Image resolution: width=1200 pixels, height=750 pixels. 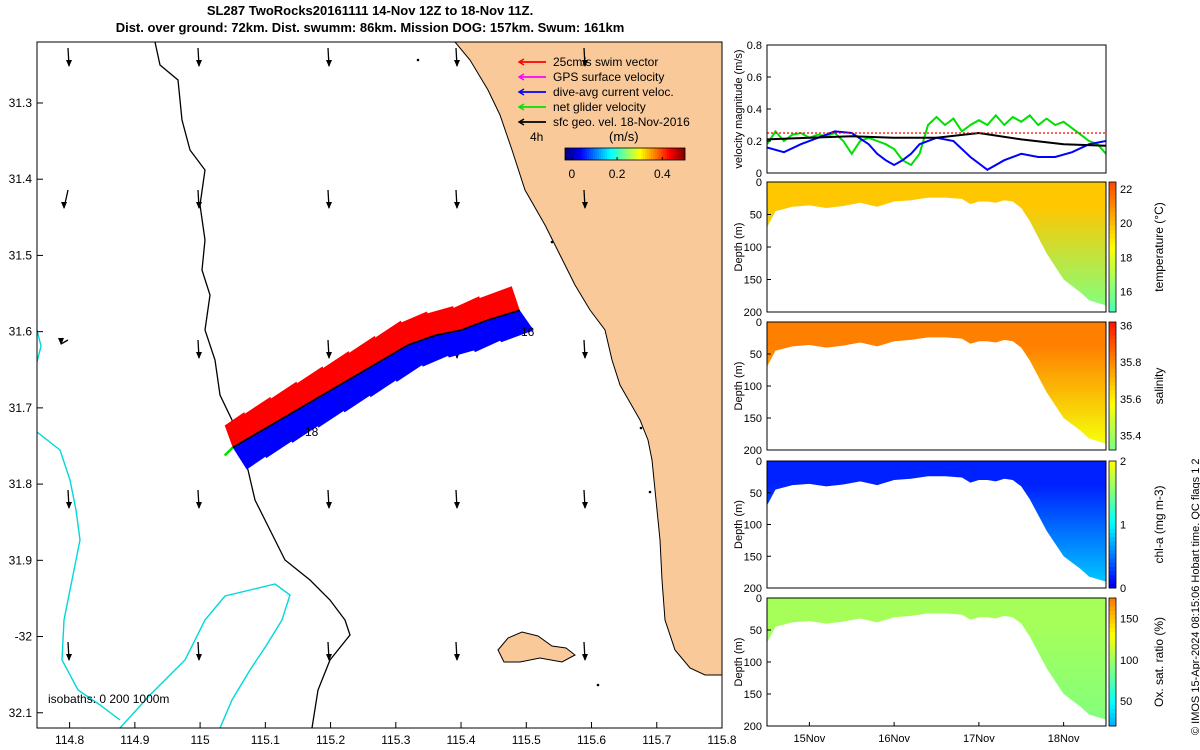 I want to click on y-tick-label: -32, so click(x=24, y=637).